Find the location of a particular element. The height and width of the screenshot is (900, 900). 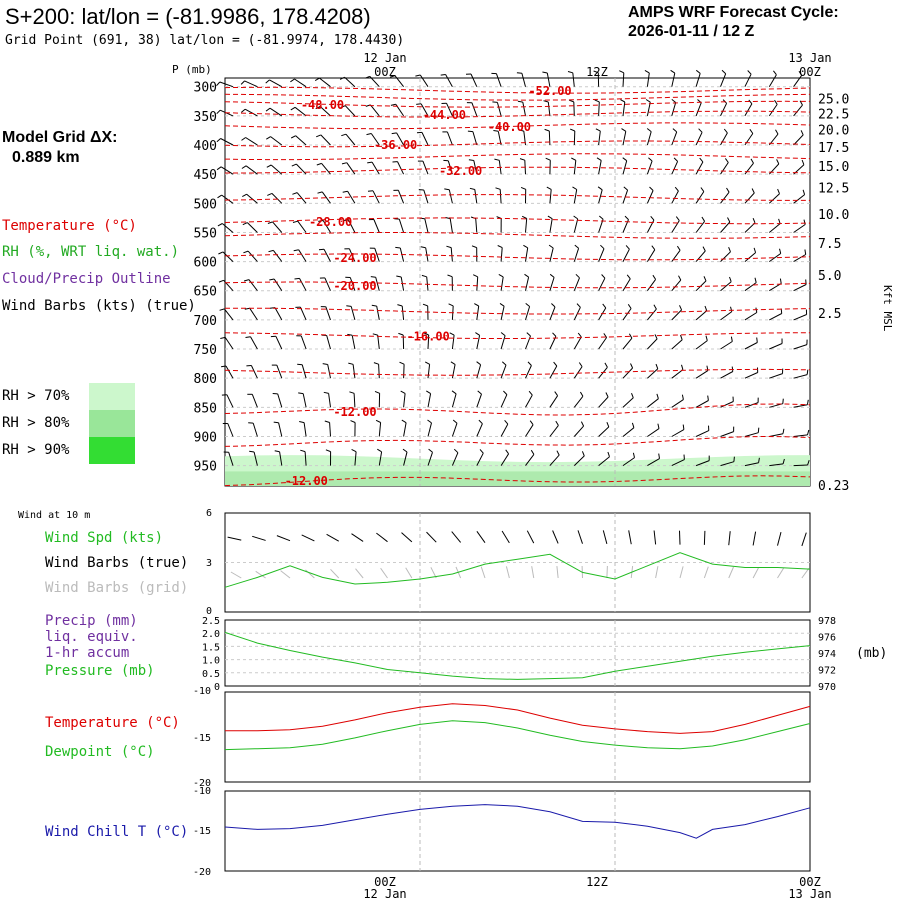

temp-dew-panel: -10 -15 -20 is located at coordinates (502, 737).